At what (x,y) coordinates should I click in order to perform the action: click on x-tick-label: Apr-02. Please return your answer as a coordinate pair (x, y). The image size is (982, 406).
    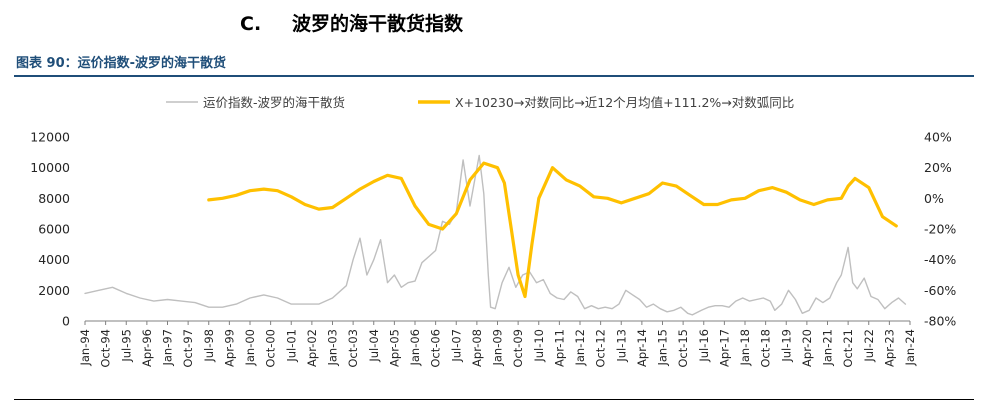
    Looking at the image, I should click on (312, 348).